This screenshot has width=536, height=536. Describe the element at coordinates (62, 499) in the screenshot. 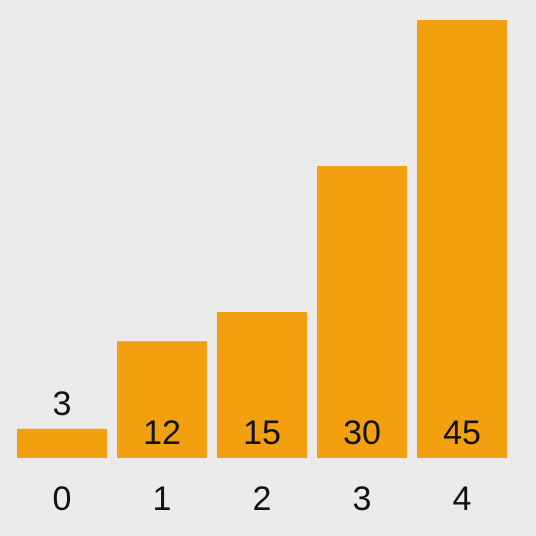

I see `x-tick-label-0: 0` at that location.